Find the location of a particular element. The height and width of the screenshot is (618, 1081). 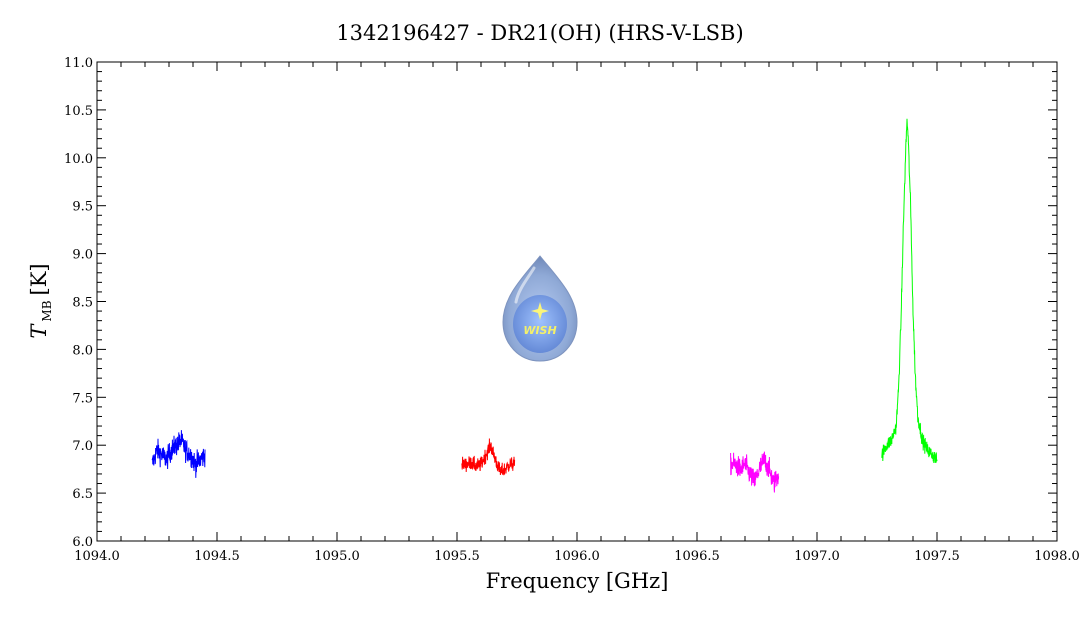

y-axis-label-sub: MB is located at coordinates (47, 310).